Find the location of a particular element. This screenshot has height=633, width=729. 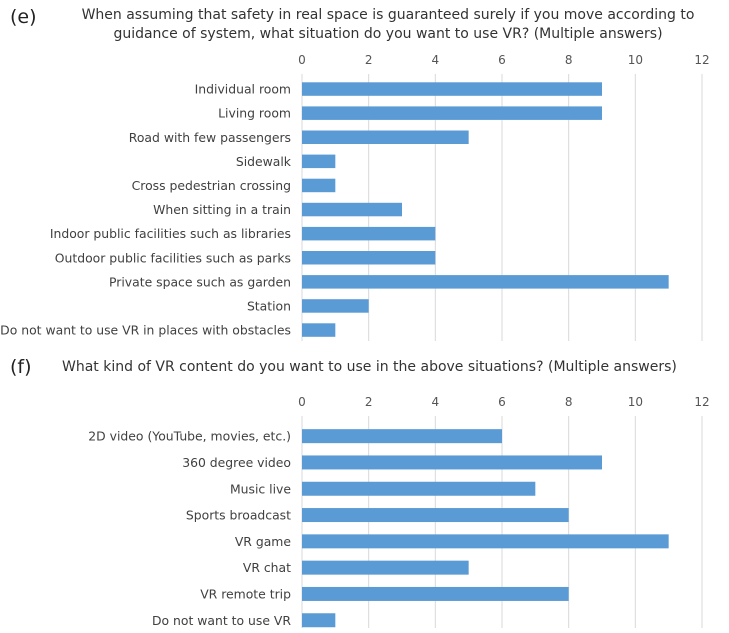

e-category-label: Living room is located at coordinates (254, 113).